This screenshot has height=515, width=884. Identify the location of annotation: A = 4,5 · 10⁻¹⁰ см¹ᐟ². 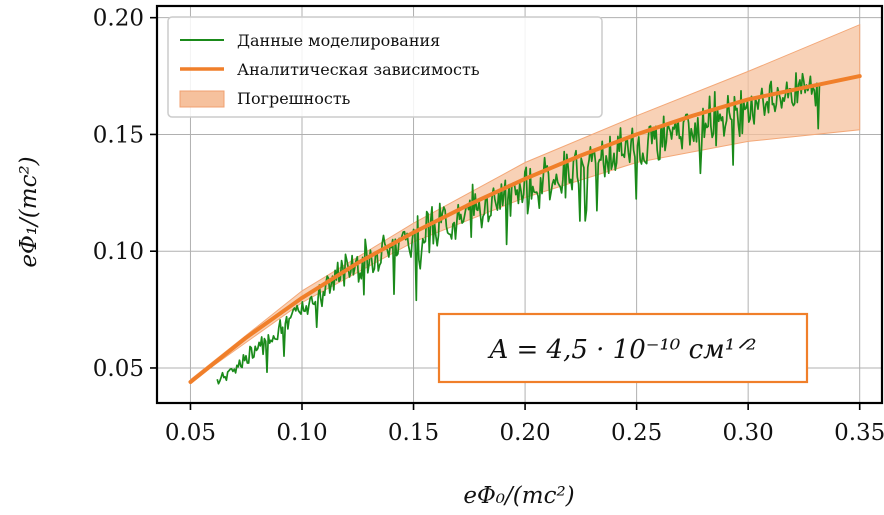
(623, 348).